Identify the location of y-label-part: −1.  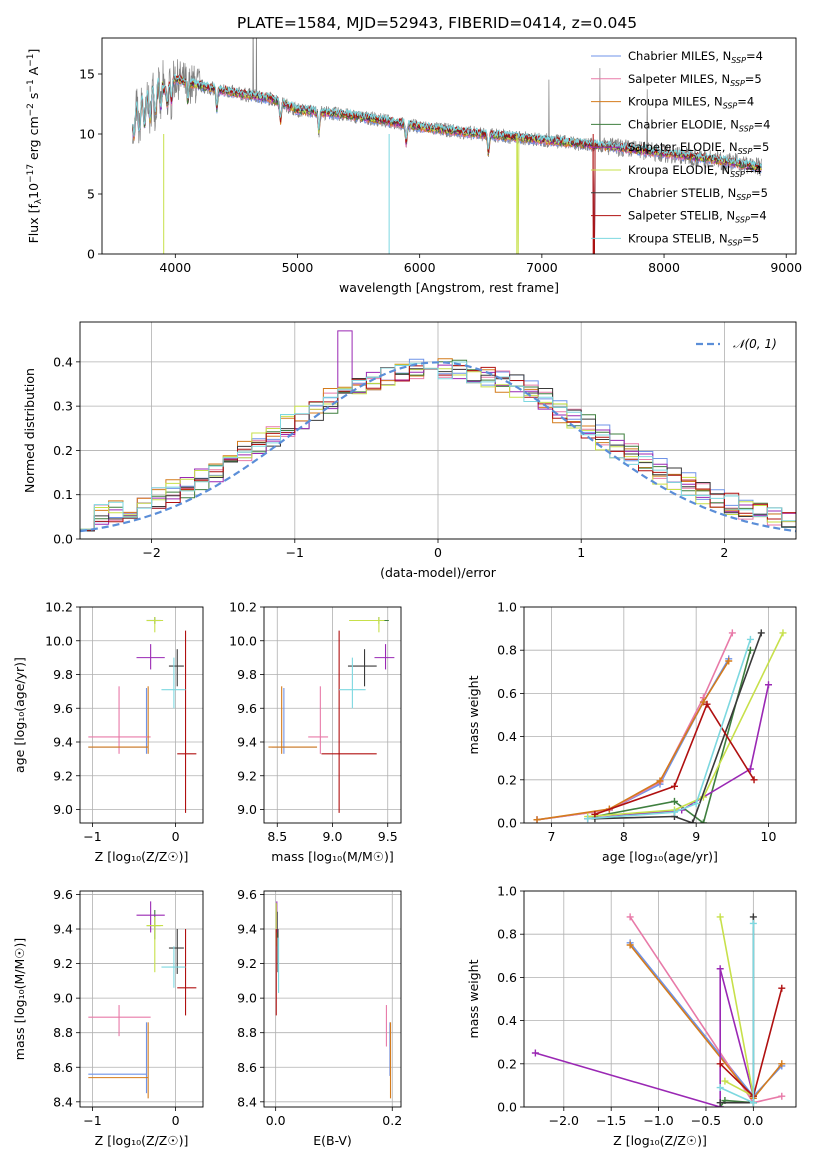
(31, 85).